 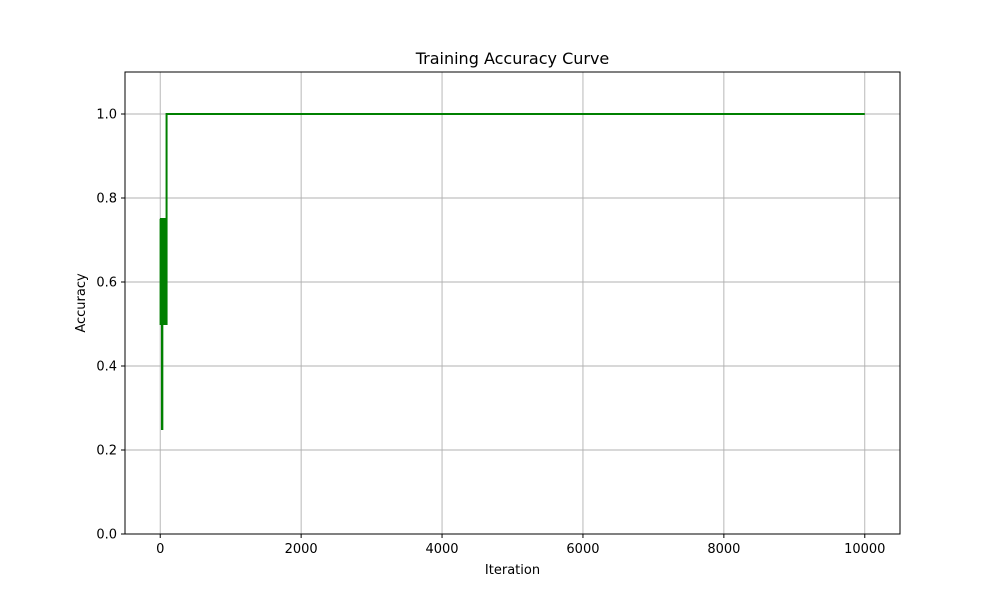 What do you see at coordinates (441, 549) in the screenshot?
I see `x-tick-label: 4000` at bounding box center [441, 549].